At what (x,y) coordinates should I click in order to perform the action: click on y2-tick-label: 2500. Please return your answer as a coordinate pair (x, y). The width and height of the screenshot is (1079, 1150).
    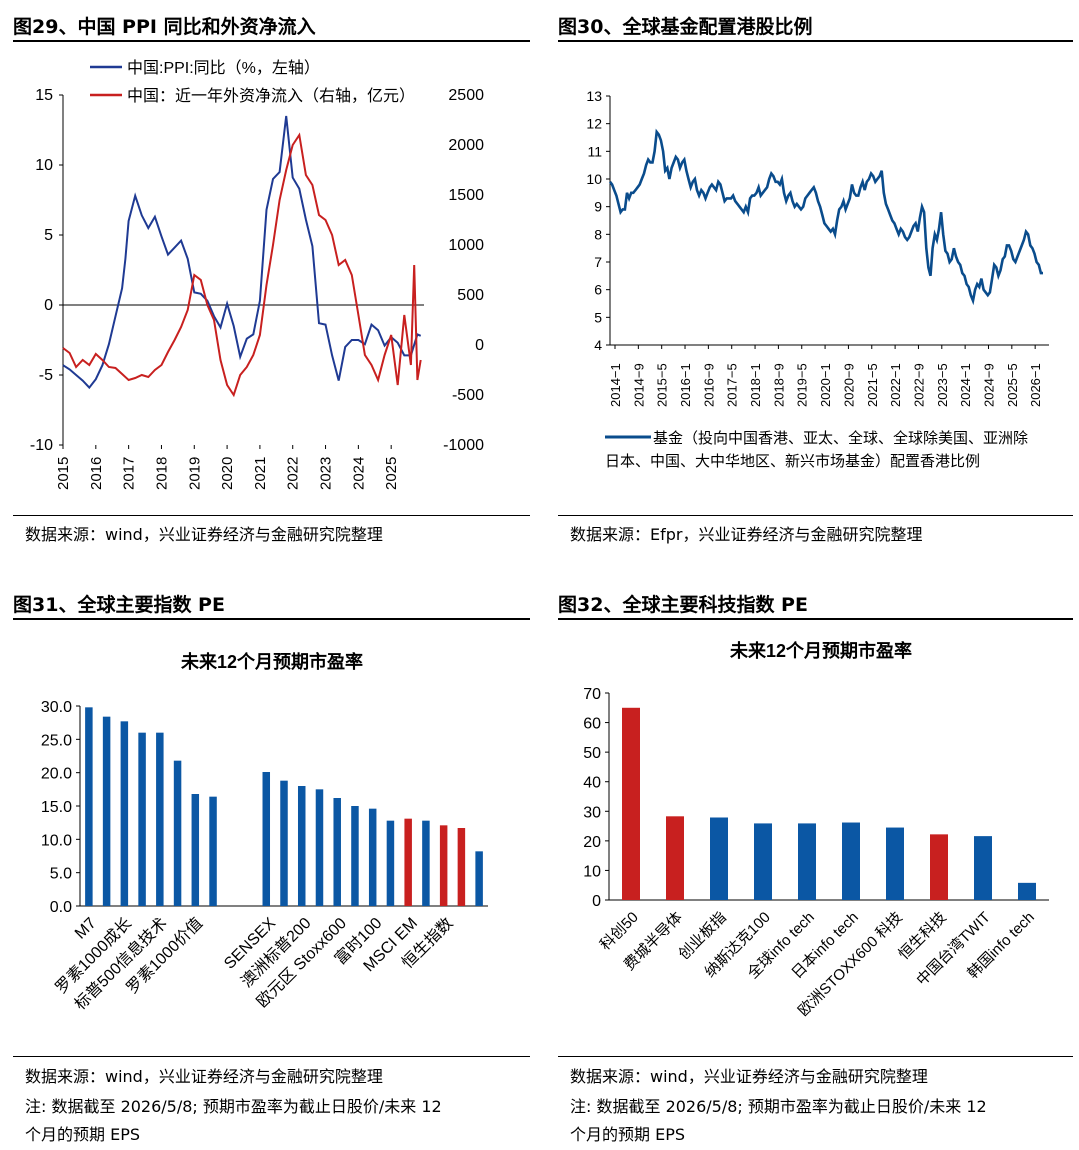
    Looking at the image, I should click on (466, 95).